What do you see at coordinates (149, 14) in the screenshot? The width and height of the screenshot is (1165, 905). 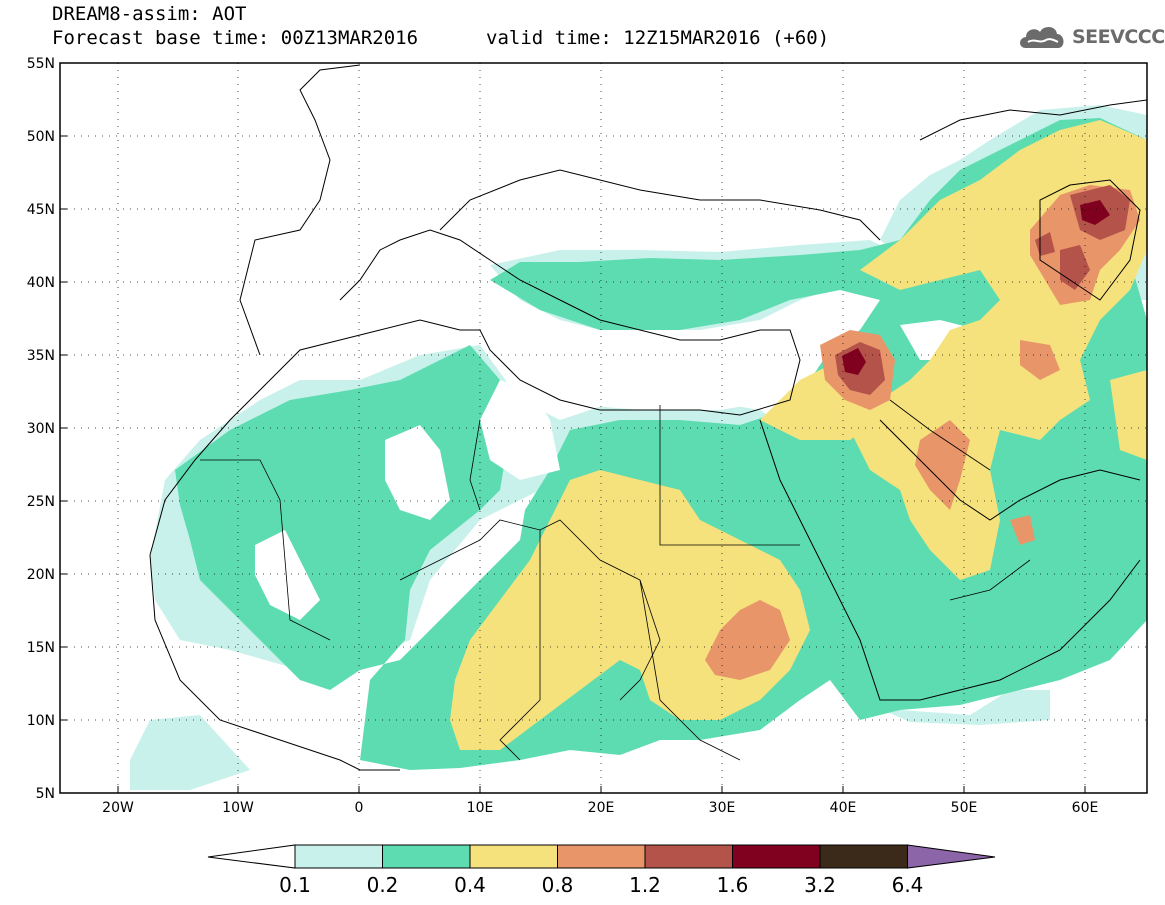 I see `map-title: DREAM8-assim: AOT` at bounding box center [149, 14].